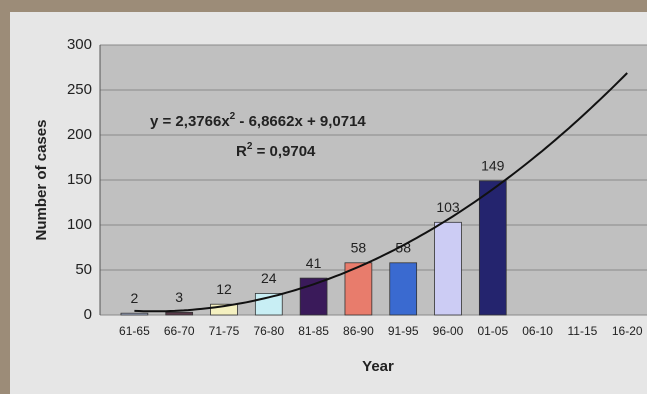 Image resolution: width=647 pixels, height=399 pixels. What do you see at coordinates (41, 180) in the screenshot?
I see `y-axis-label: Number of cases` at bounding box center [41, 180].